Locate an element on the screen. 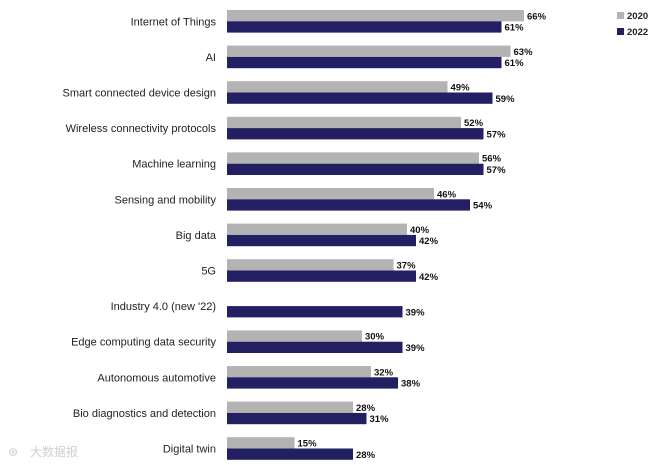 The image size is (666, 465). category-label: Industry 4.0 (new '22) is located at coordinates (163, 307).